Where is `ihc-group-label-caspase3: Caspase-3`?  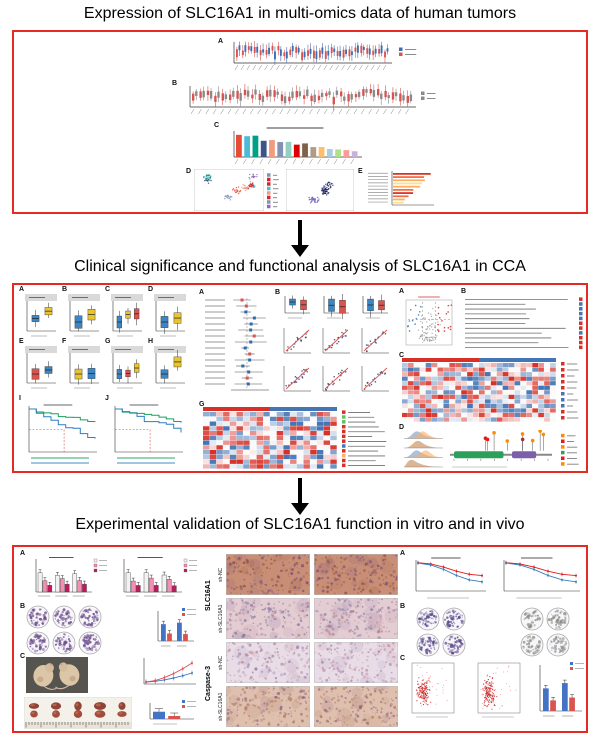
ihc-group-label-caspase3: Caspase-3 is located at coordinates (208, 683).